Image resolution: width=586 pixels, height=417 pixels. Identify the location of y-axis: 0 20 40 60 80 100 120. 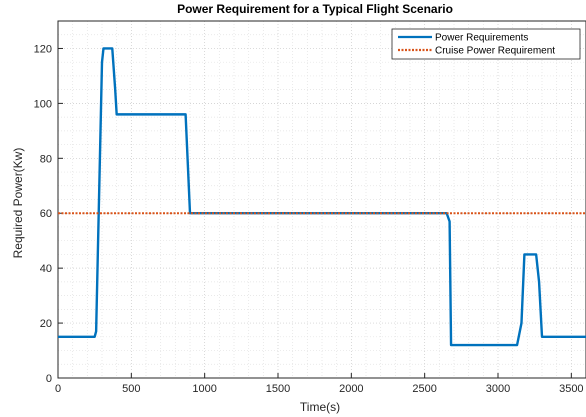
(48, 214).